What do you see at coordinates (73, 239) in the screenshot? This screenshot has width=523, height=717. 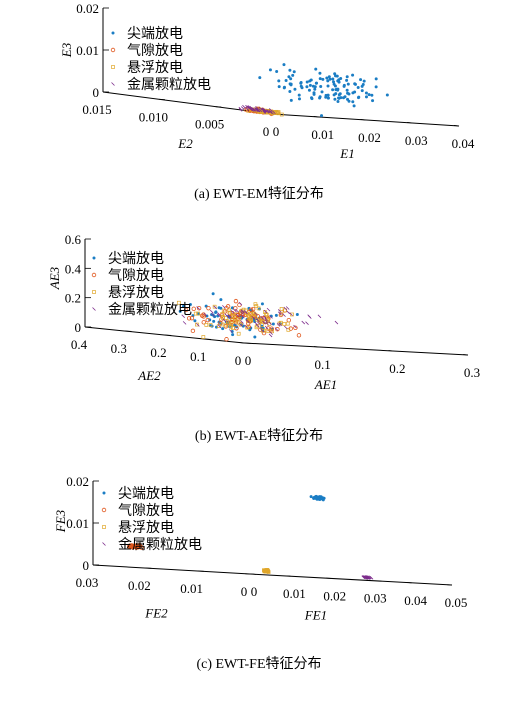 I see `z-tick-label: 0.6` at bounding box center [73, 239].